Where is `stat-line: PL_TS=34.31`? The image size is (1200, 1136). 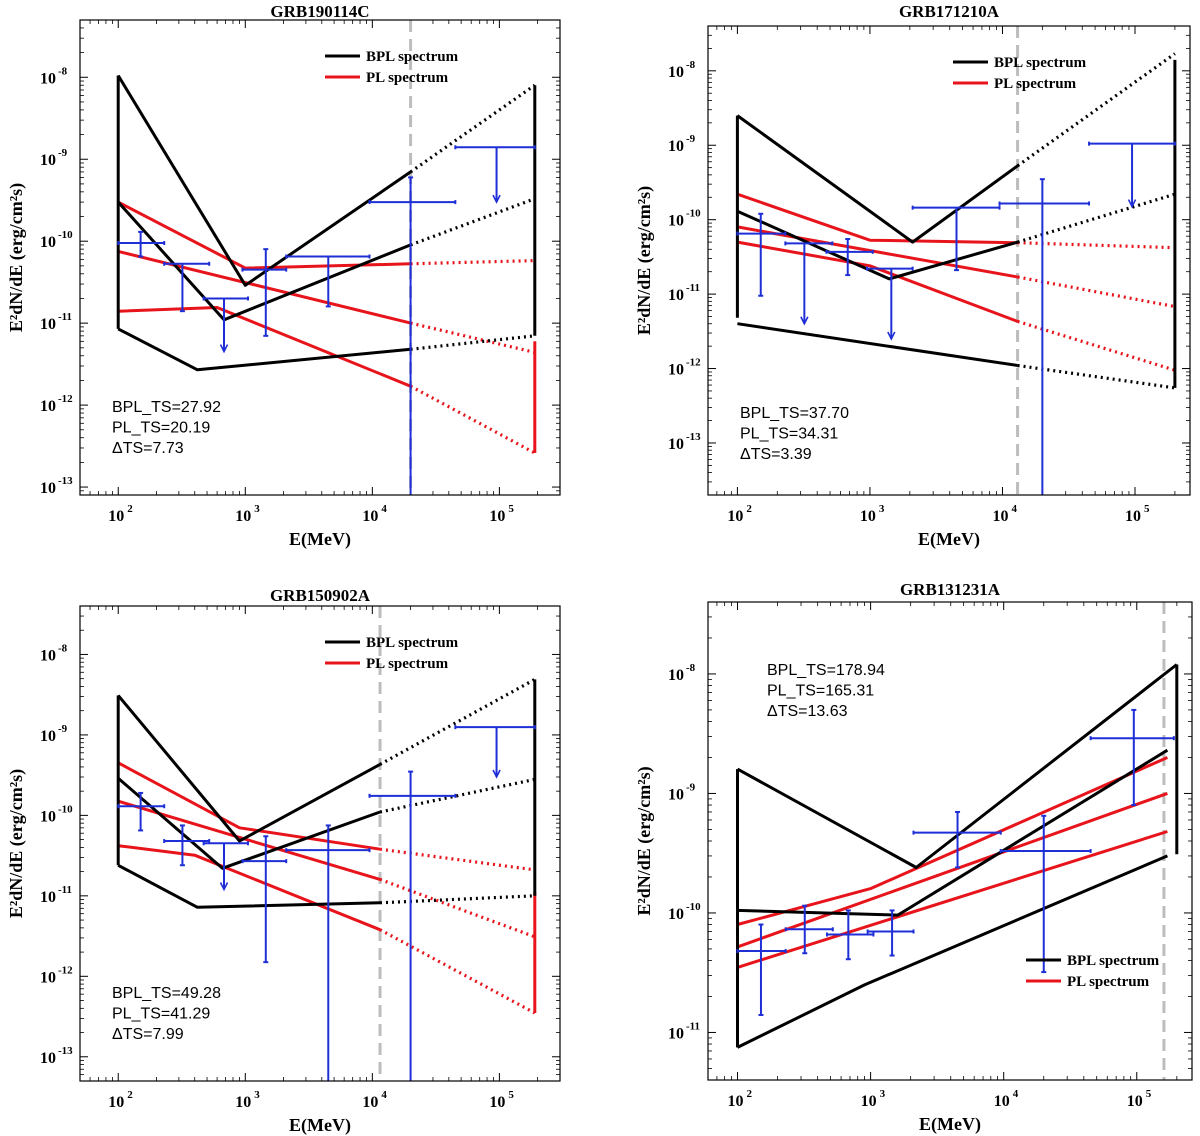 stat-line: PL_TS=34.31 is located at coordinates (789, 434).